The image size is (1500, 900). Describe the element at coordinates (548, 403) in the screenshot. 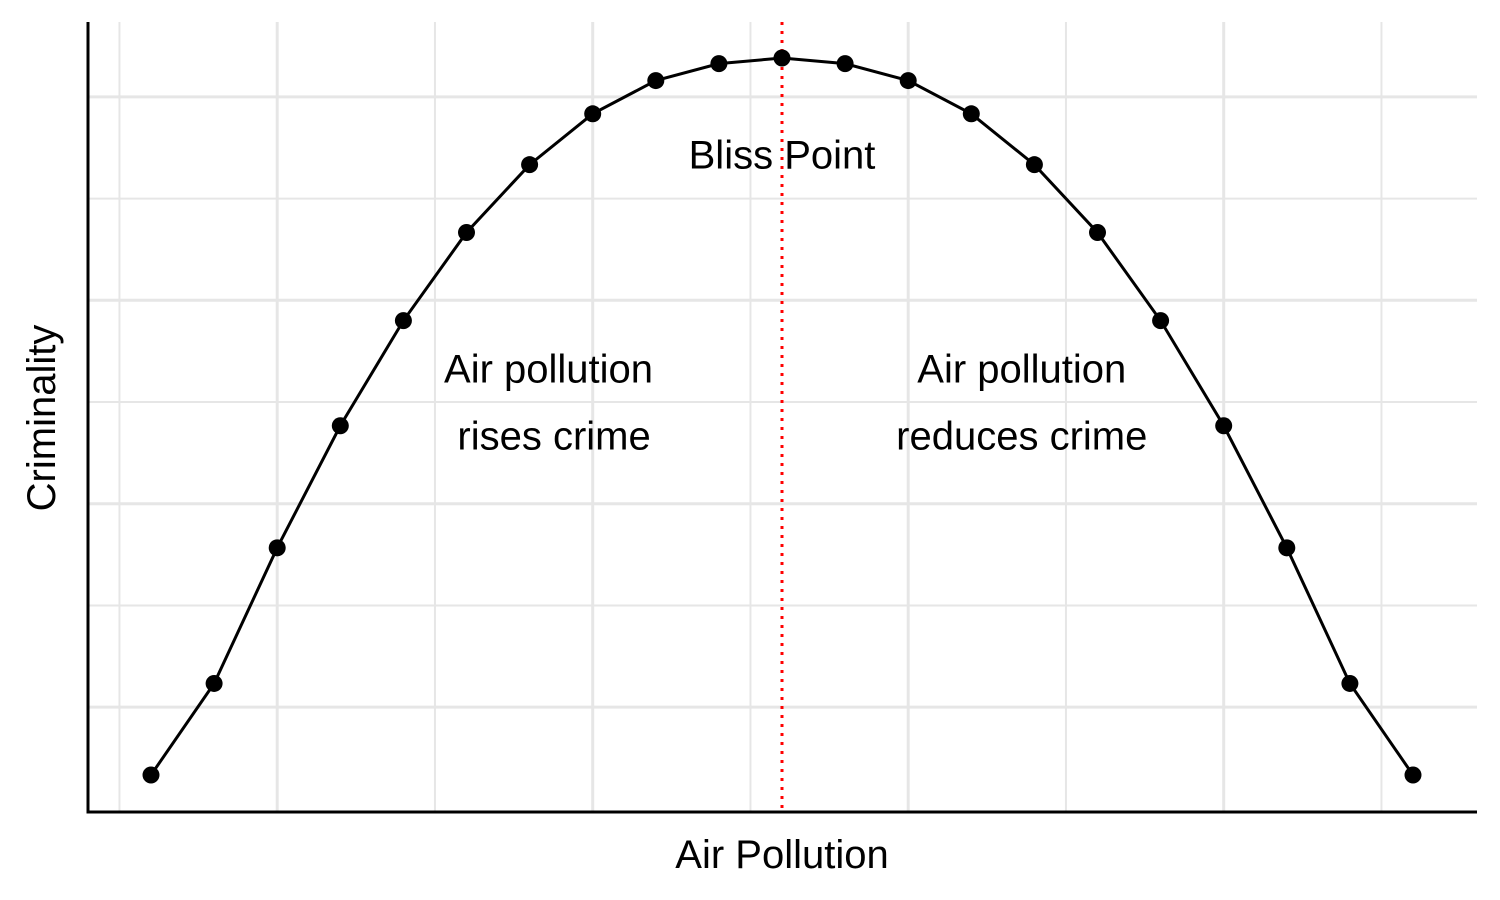

I see `annotation-text: Air pollution rises crime` at that location.